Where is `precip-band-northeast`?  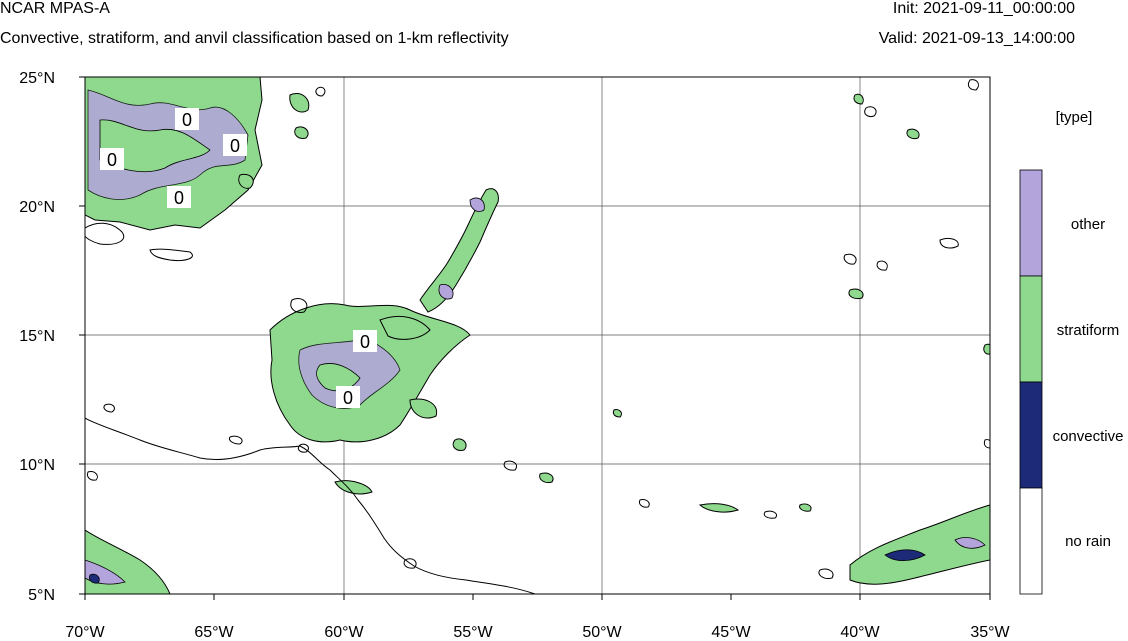 precip-band-northeast is located at coordinates (459, 250).